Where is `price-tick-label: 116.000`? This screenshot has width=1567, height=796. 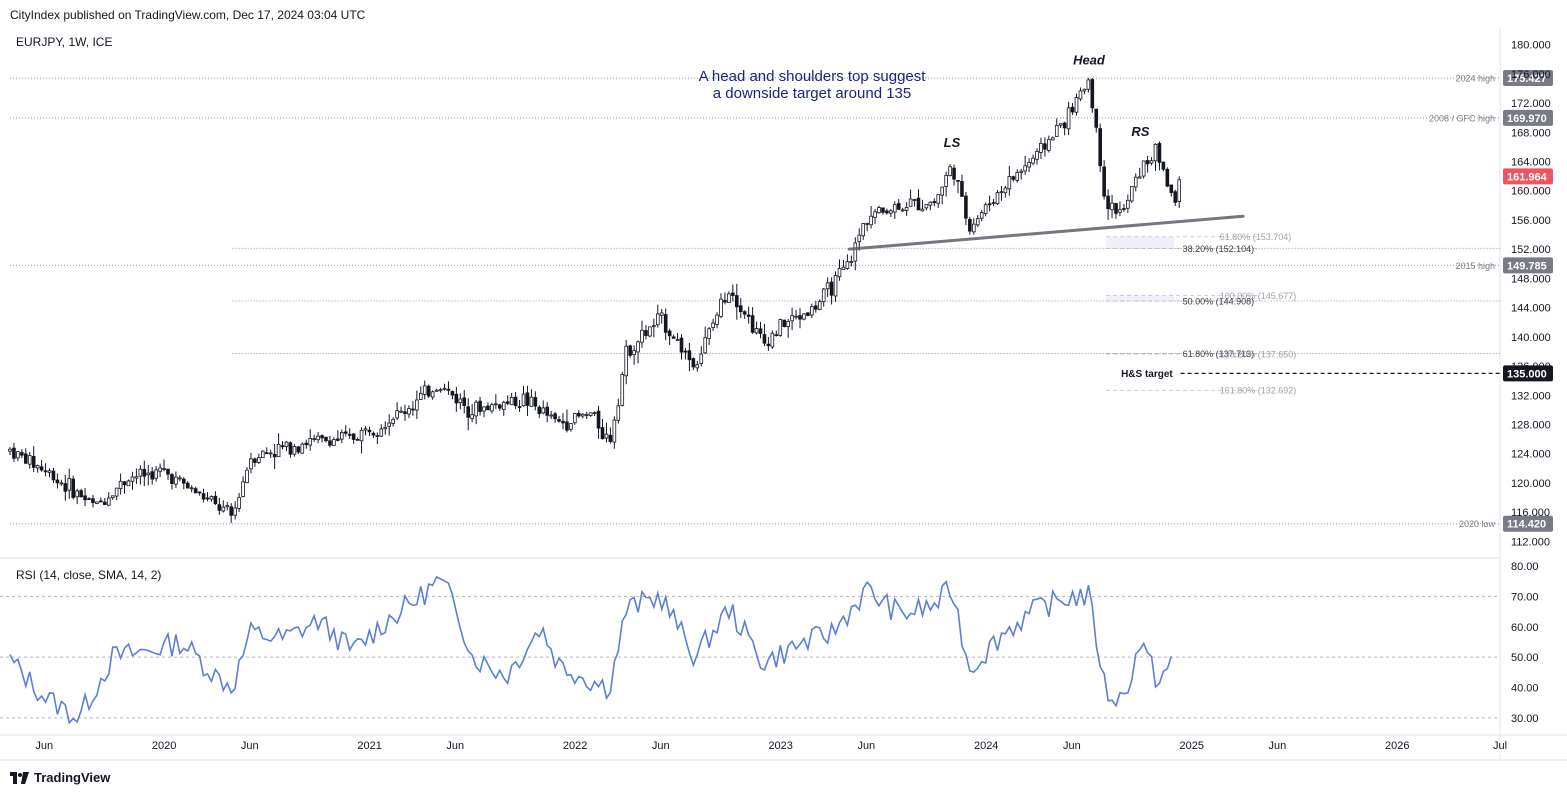 price-tick-label: 116.000 is located at coordinates (1530, 513).